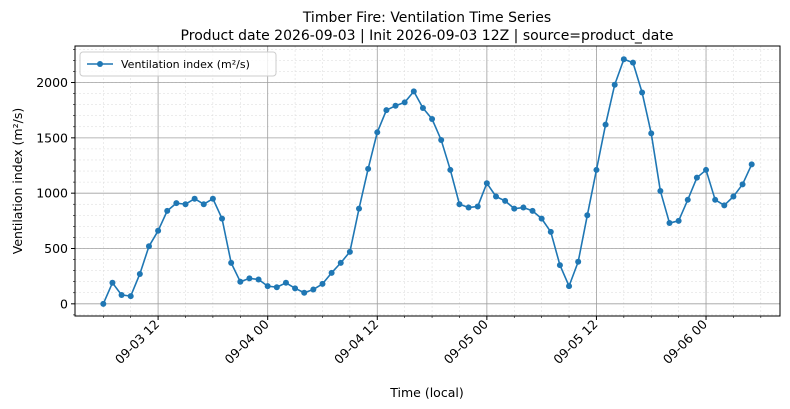  I want to click on x-tick-label: 09-04 00, so click(246, 341).